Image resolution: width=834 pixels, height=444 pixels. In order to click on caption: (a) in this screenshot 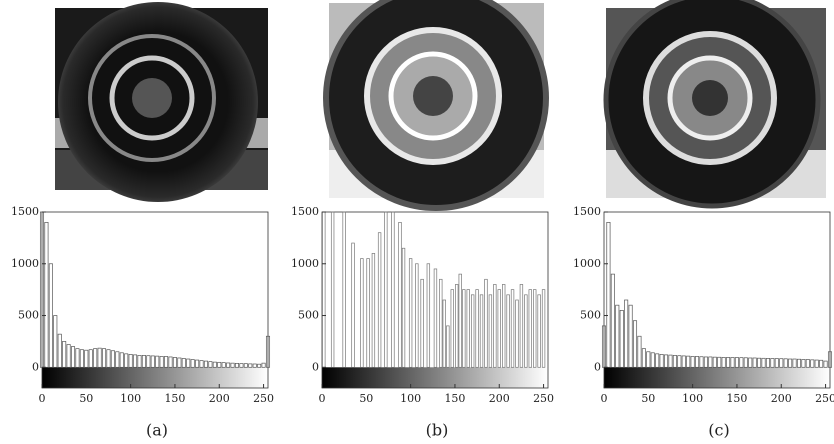, I will do `click(157, 430)`.